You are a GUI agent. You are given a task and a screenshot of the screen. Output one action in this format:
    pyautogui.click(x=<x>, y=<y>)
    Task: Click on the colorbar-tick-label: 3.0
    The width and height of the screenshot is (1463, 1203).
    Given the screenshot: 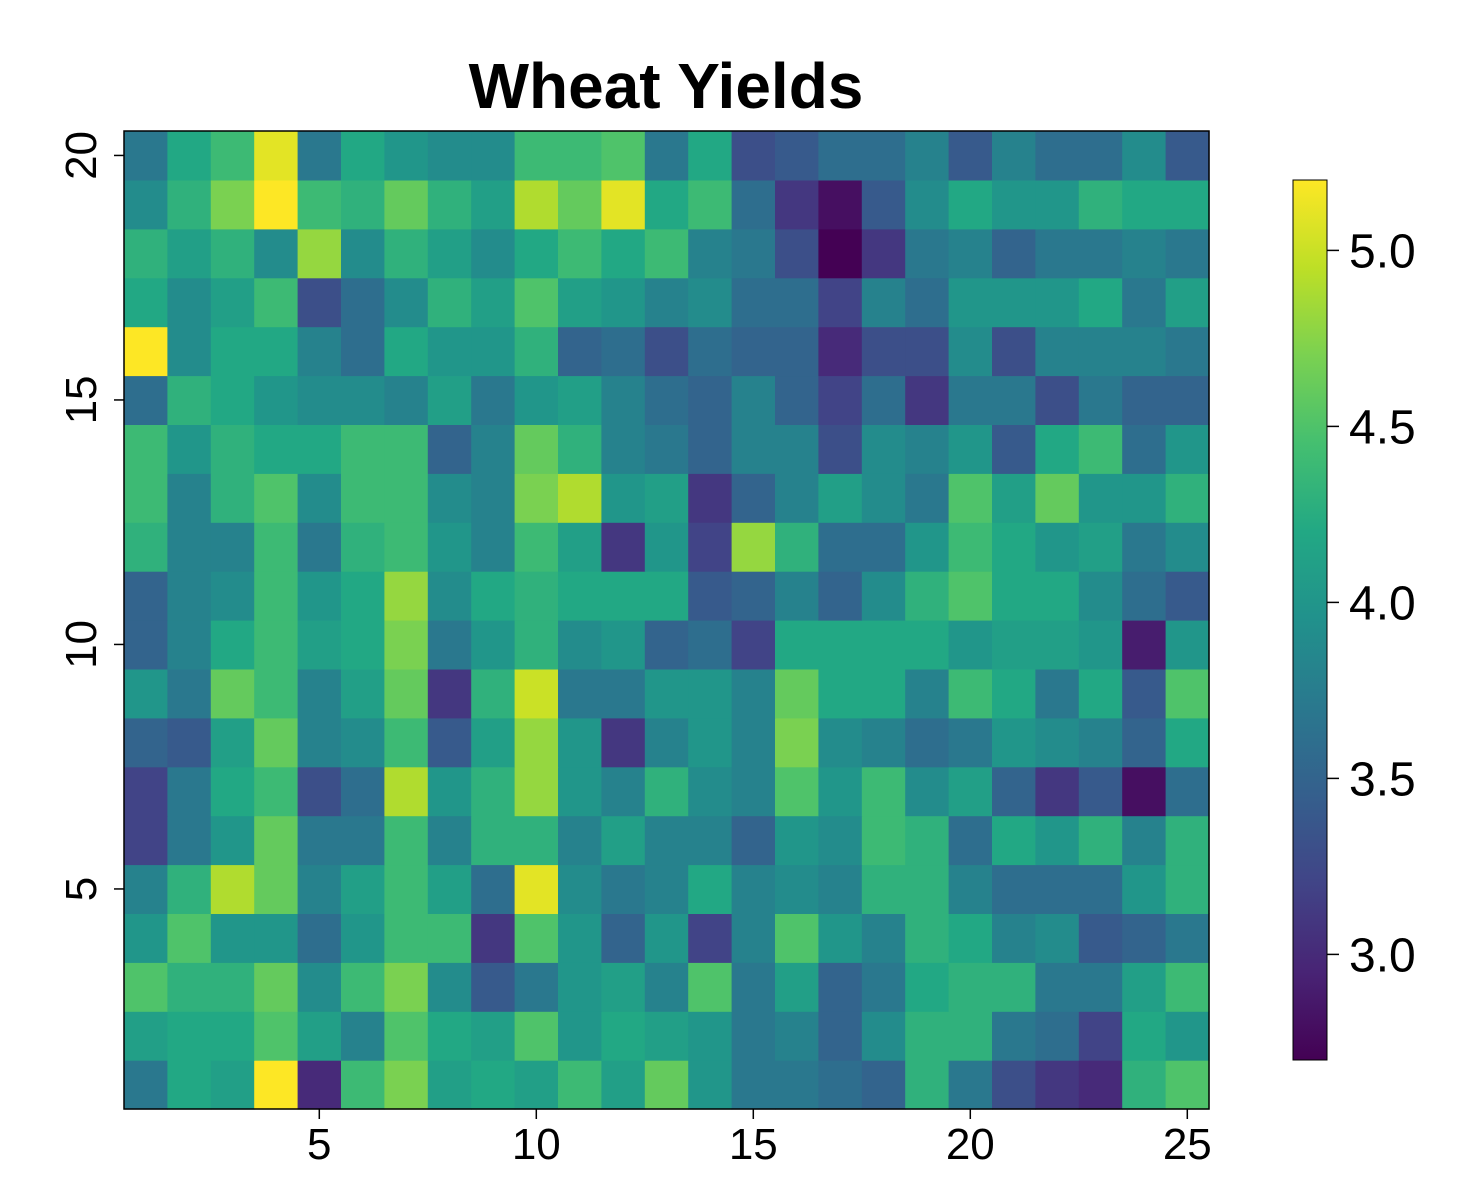 What is the action you would take?
    pyautogui.click(x=1382, y=955)
    